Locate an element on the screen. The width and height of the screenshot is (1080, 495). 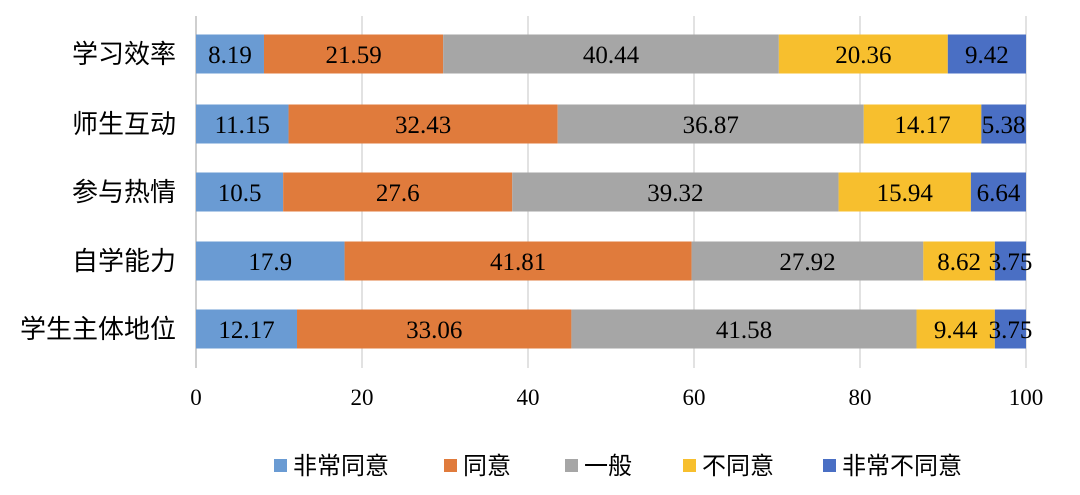
data-label: 36.87 is located at coordinates (711, 125).